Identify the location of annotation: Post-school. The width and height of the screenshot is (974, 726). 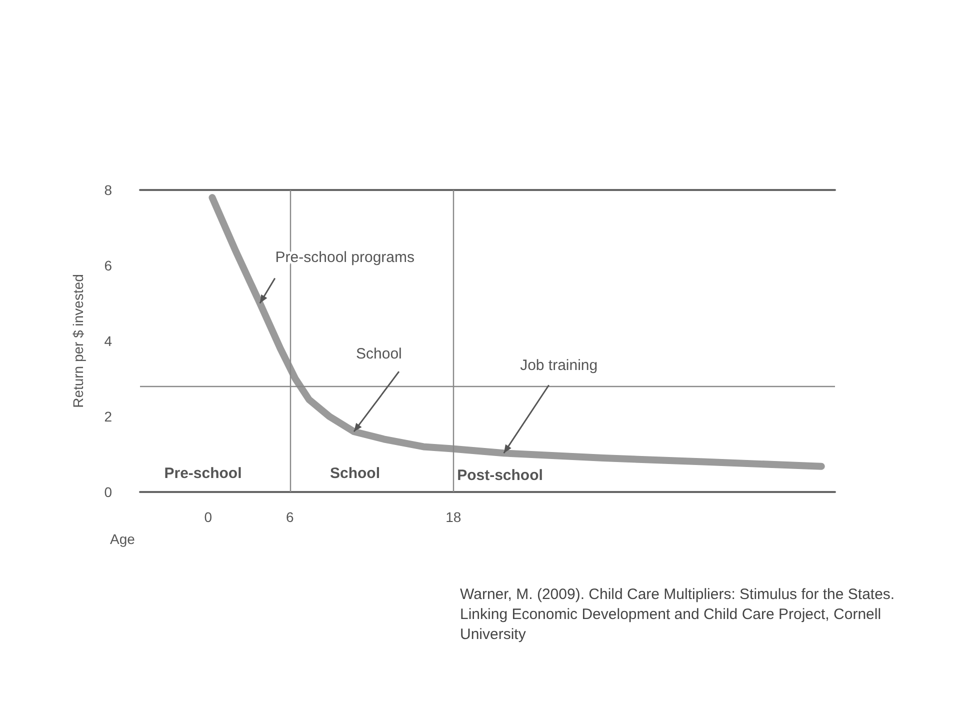
(500, 475).